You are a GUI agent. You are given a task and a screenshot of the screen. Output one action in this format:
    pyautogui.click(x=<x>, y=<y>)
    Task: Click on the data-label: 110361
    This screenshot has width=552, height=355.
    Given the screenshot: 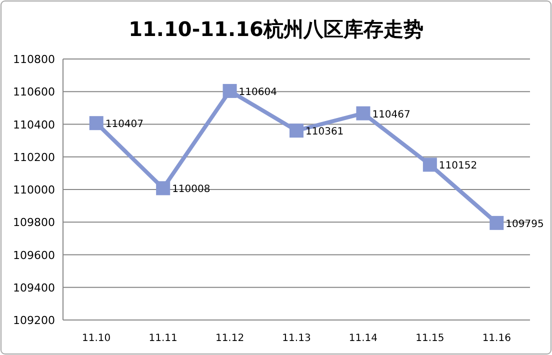 What is the action you would take?
    pyautogui.click(x=325, y=132)
    